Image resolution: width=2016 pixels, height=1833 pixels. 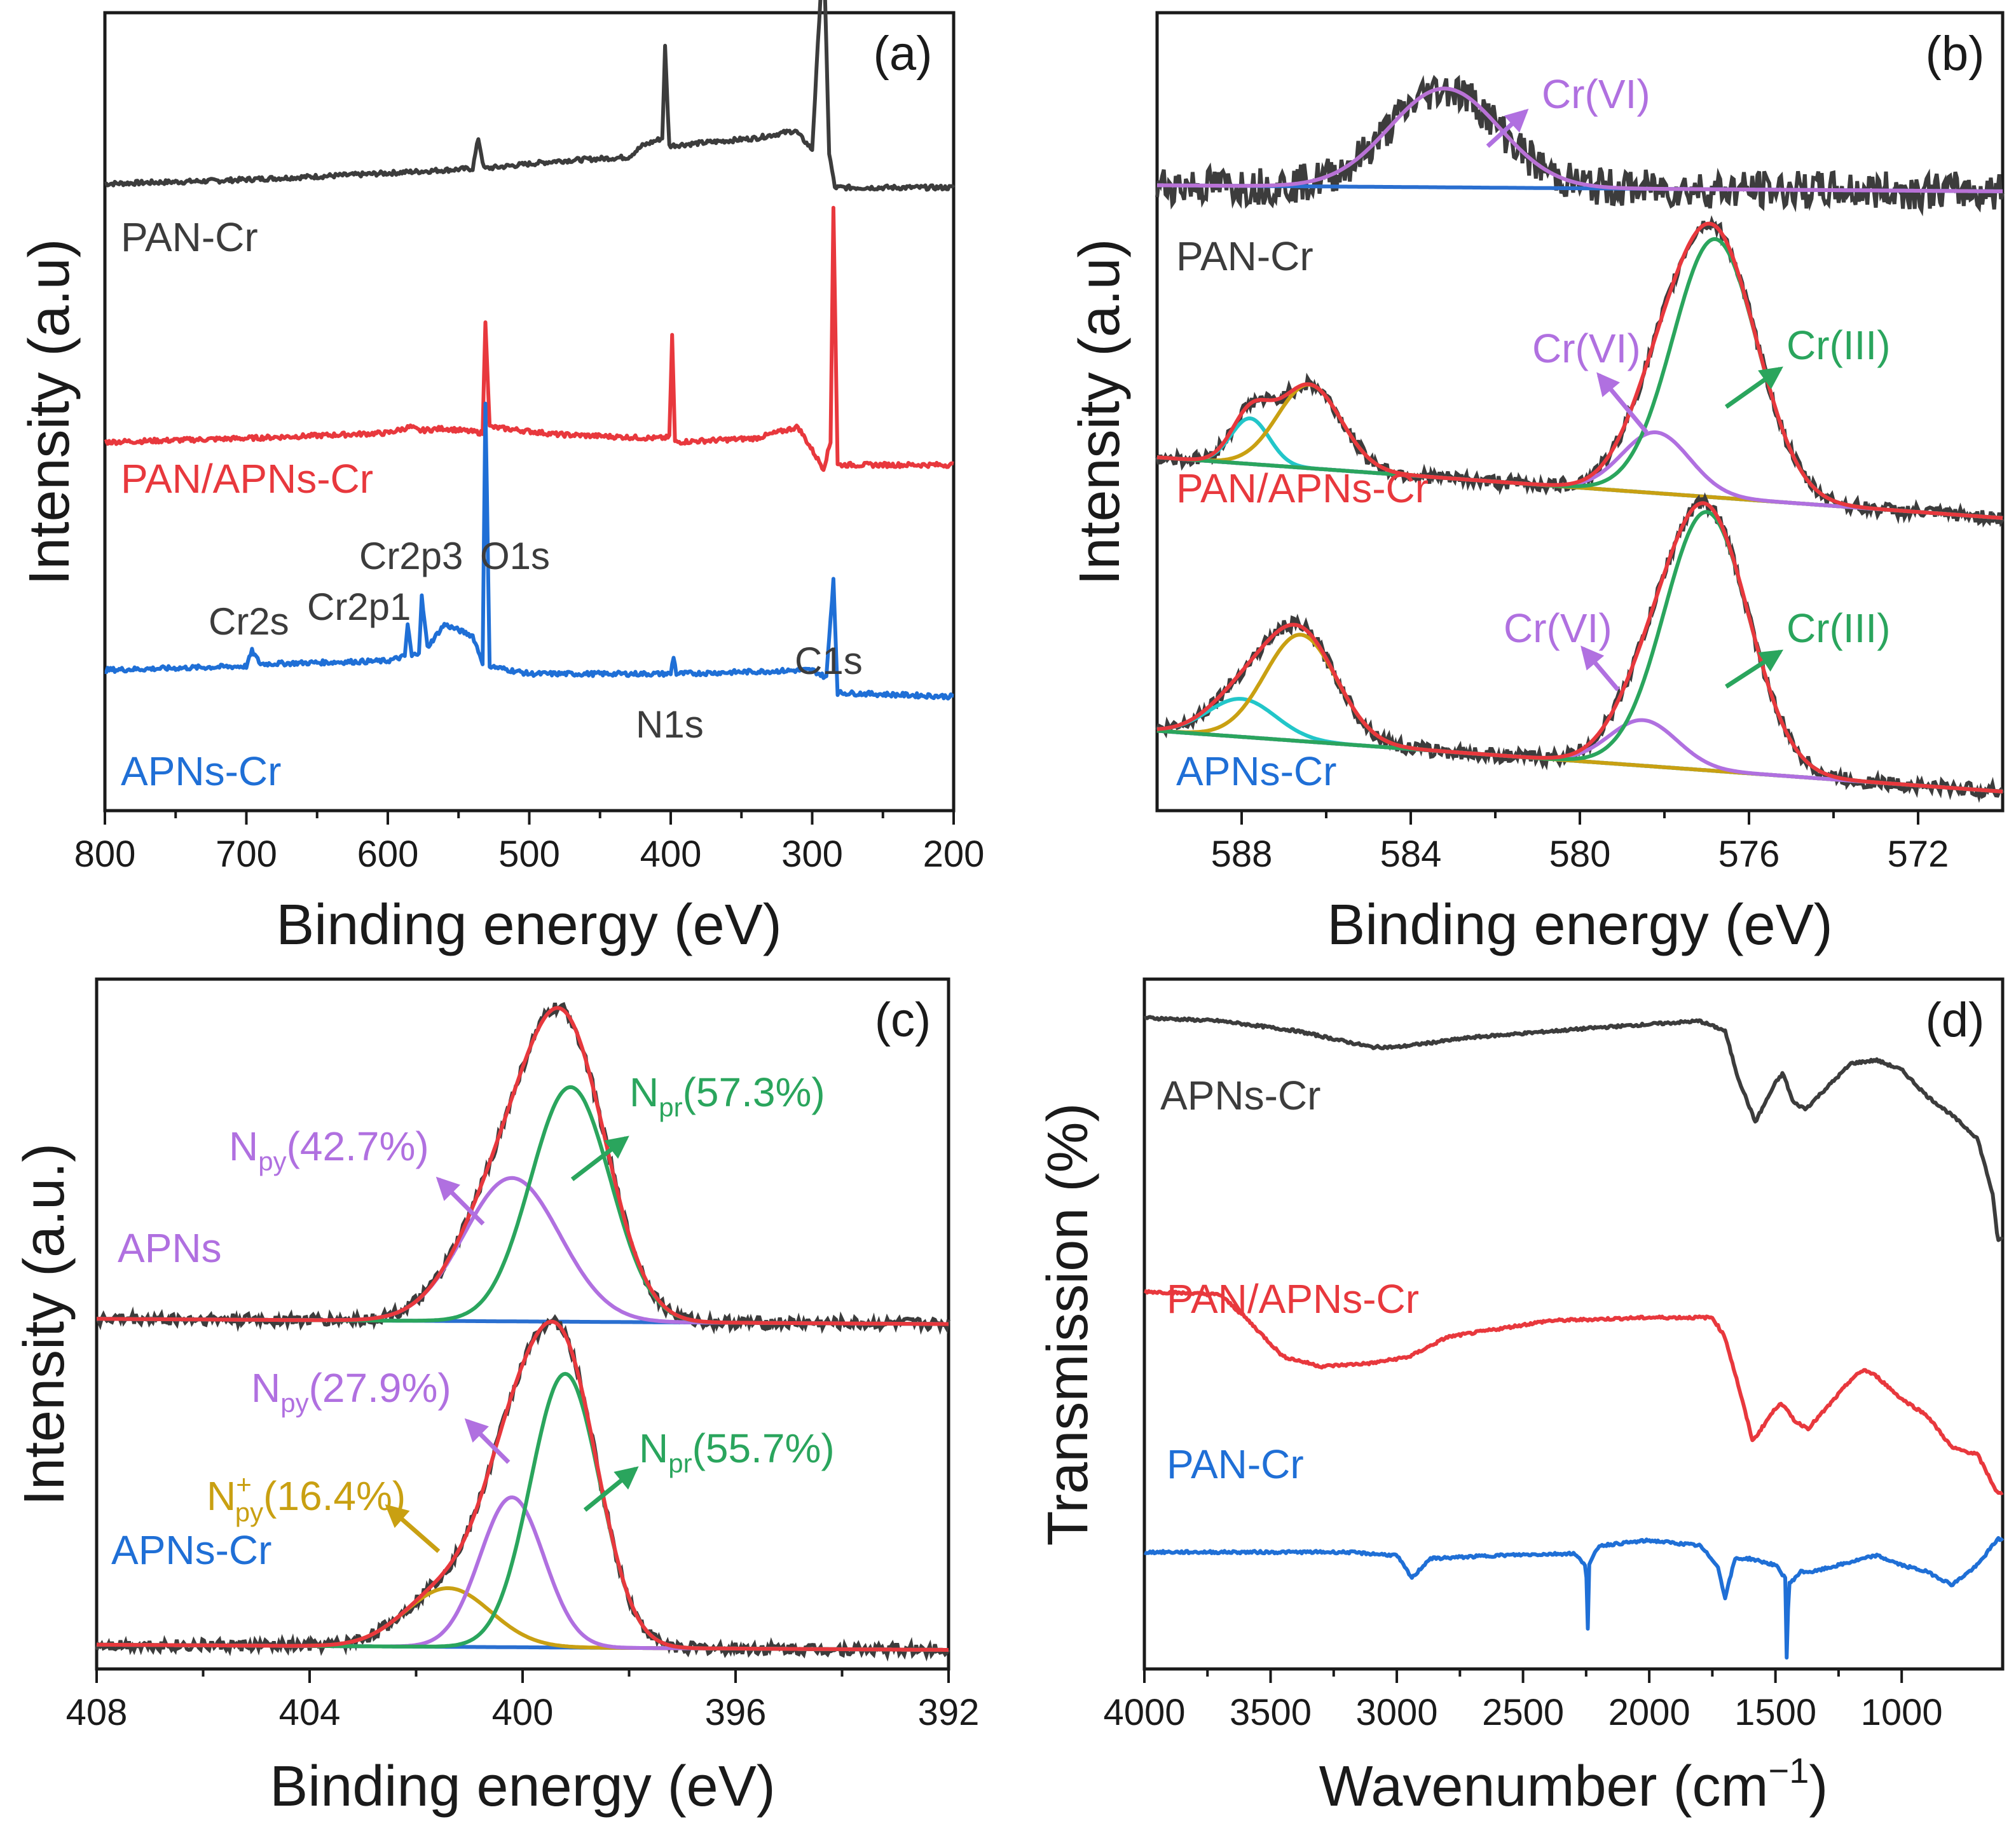 What do you see at coordinates (397, 1516) in the screenshot?
I see `arrow-c-npy-plus-head` at bounding box center [397, 1516].